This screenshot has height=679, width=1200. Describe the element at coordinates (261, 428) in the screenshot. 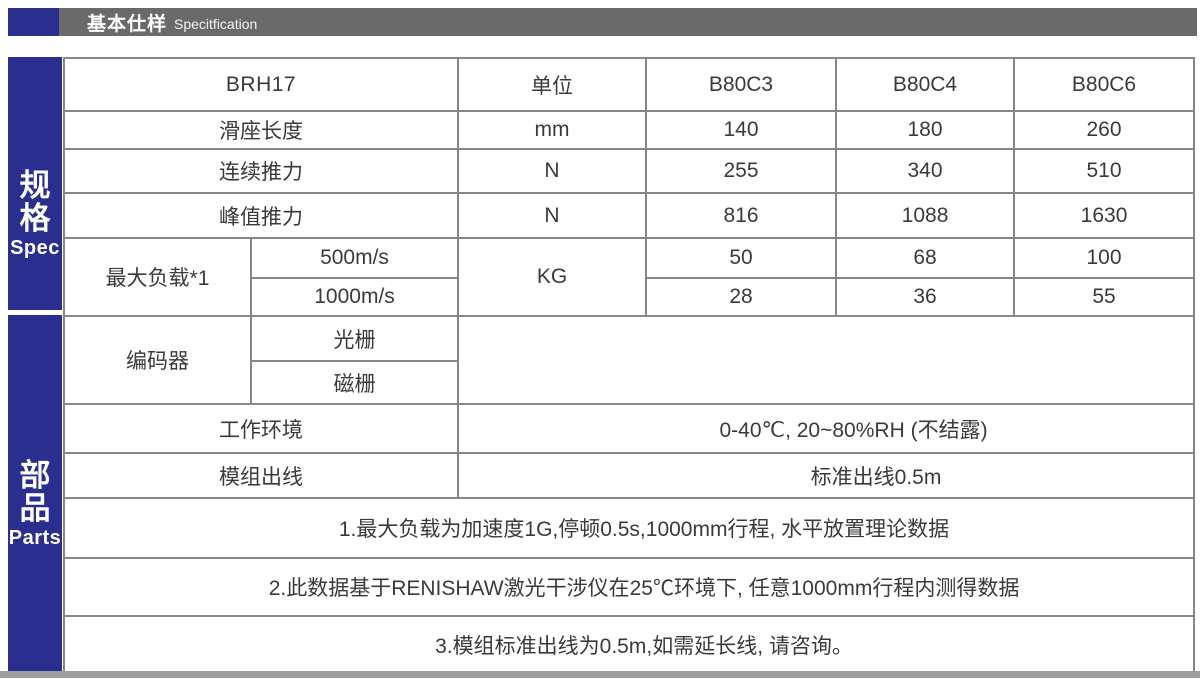

I see `row-label: 工作环境` at that location.